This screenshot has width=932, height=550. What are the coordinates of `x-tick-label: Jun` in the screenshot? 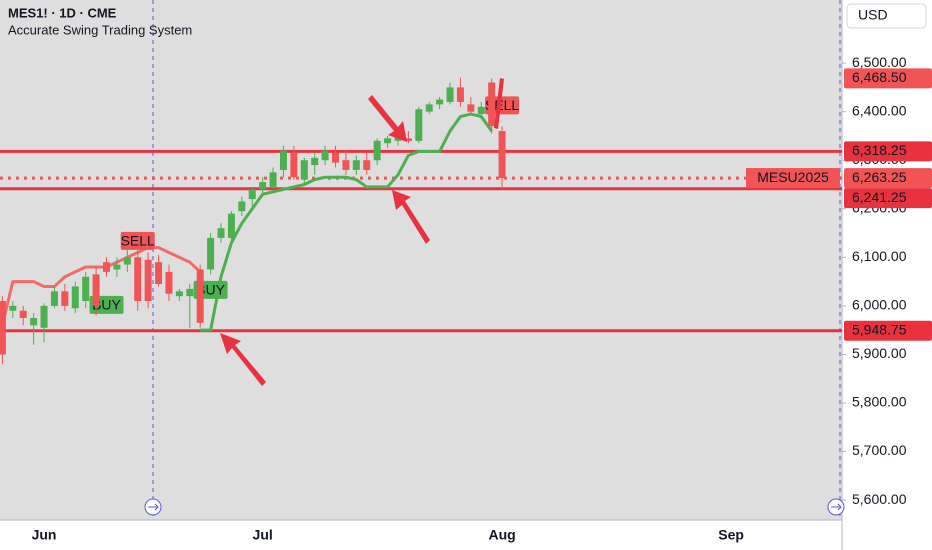 It's located at (44, 535).